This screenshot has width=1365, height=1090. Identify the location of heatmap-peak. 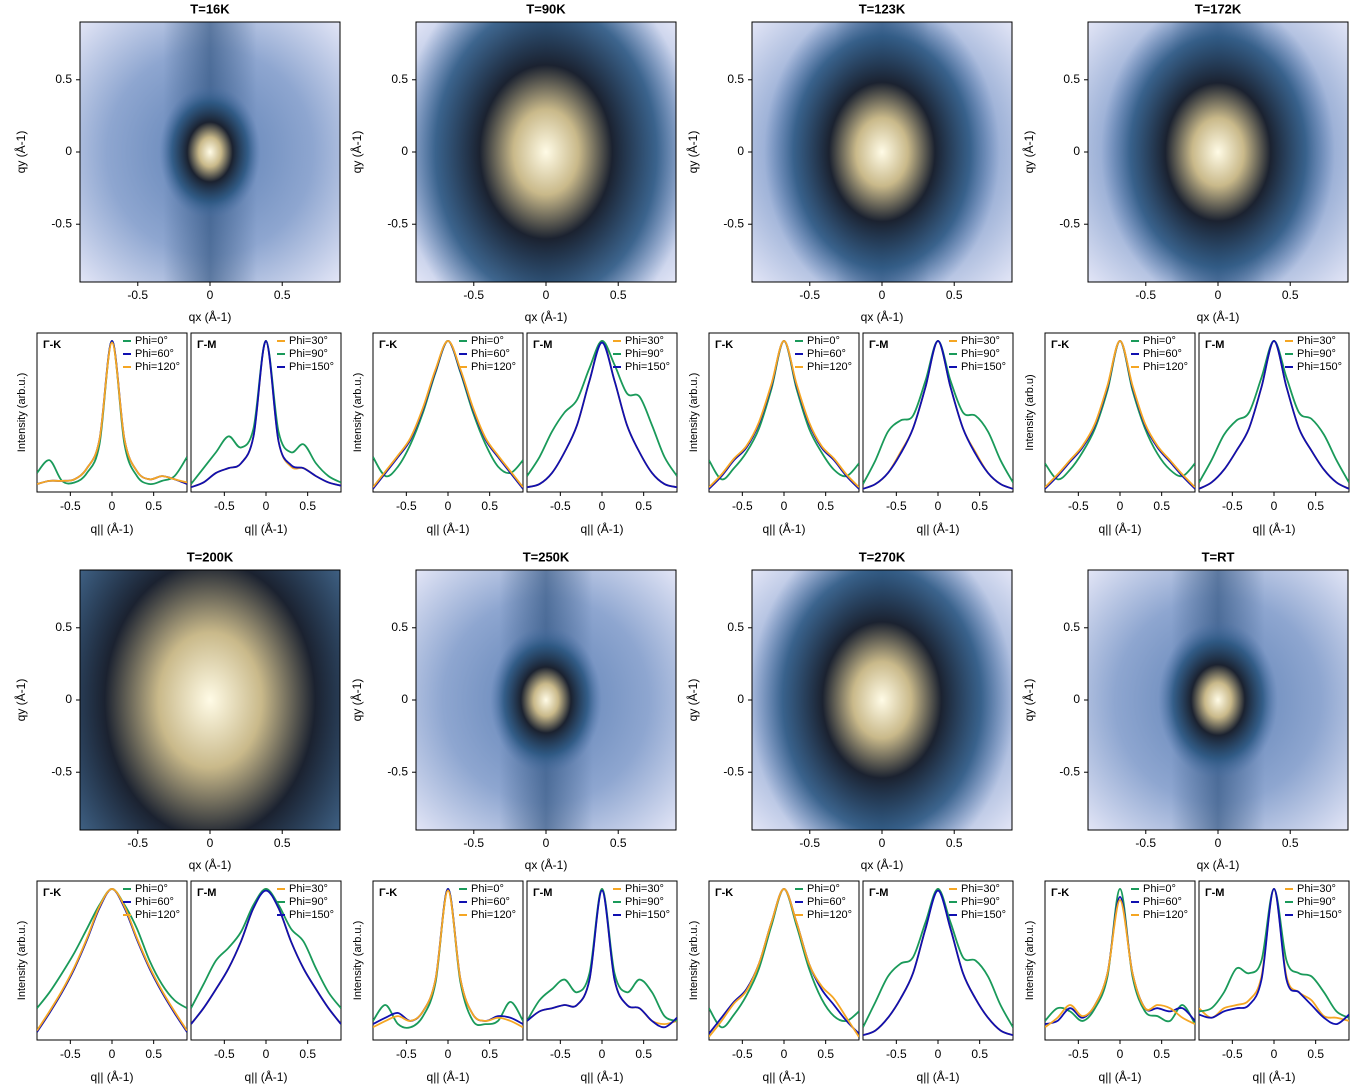
(210, 700).